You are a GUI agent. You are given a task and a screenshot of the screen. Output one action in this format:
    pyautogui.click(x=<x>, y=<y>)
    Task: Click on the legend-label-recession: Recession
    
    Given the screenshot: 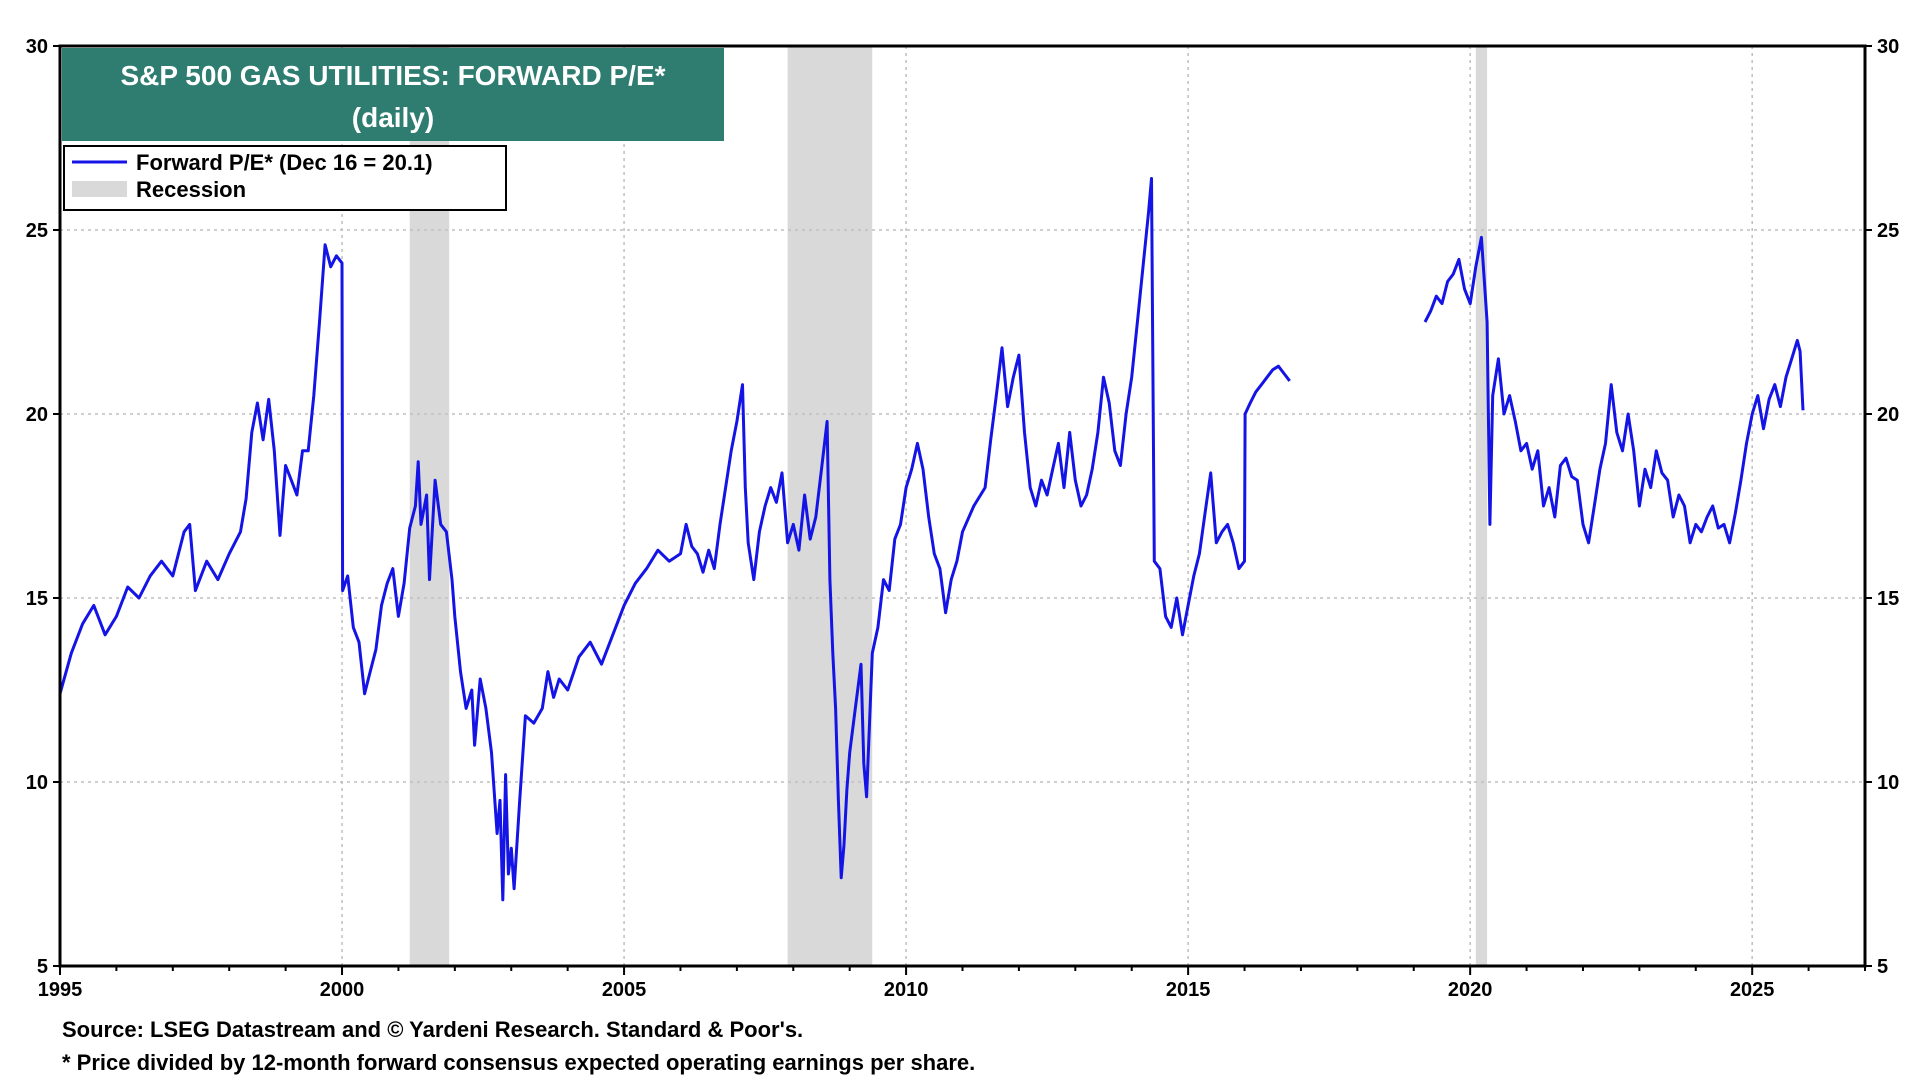 What is the action you would take?
    pyautogui.click(x=191, y=189)
    